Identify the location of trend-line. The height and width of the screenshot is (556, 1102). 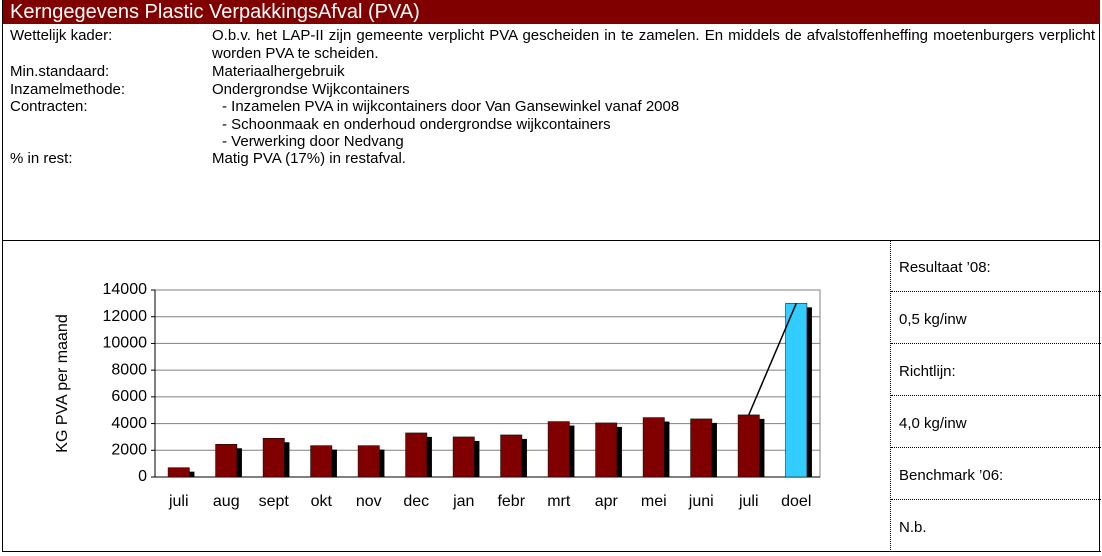
(772, 359).